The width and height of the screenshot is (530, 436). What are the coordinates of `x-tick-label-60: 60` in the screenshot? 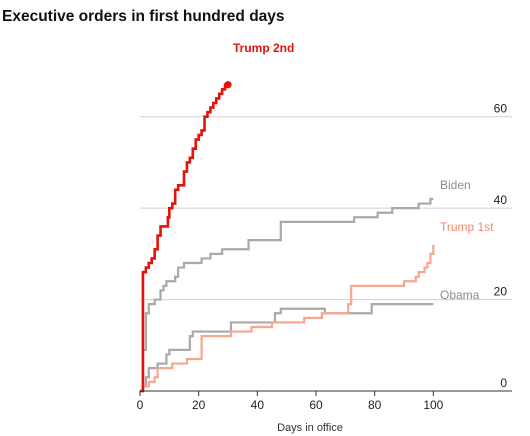 It's located at (316, 405).